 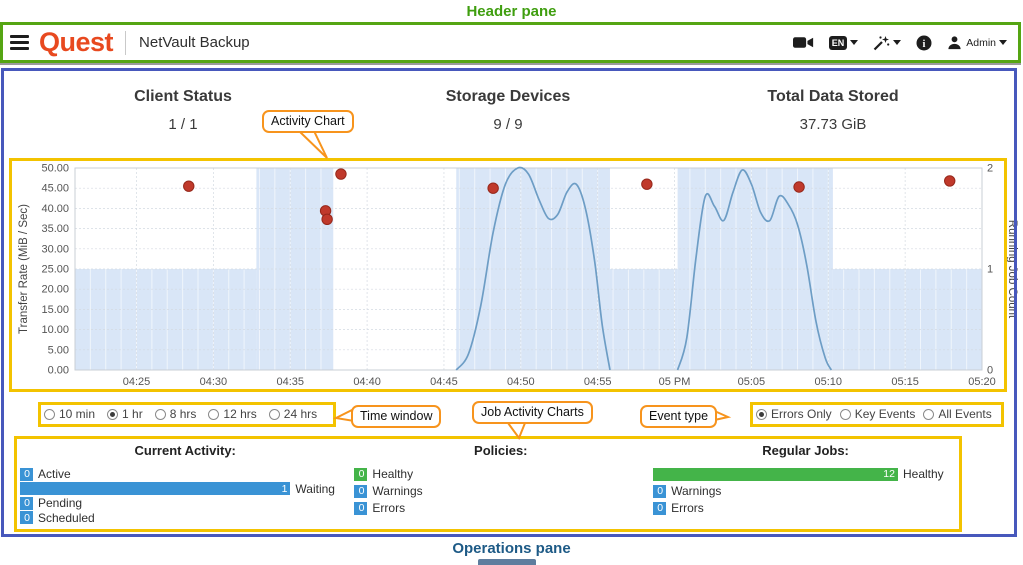 I want to click on info-icon: i, so click(x=924, y=43).